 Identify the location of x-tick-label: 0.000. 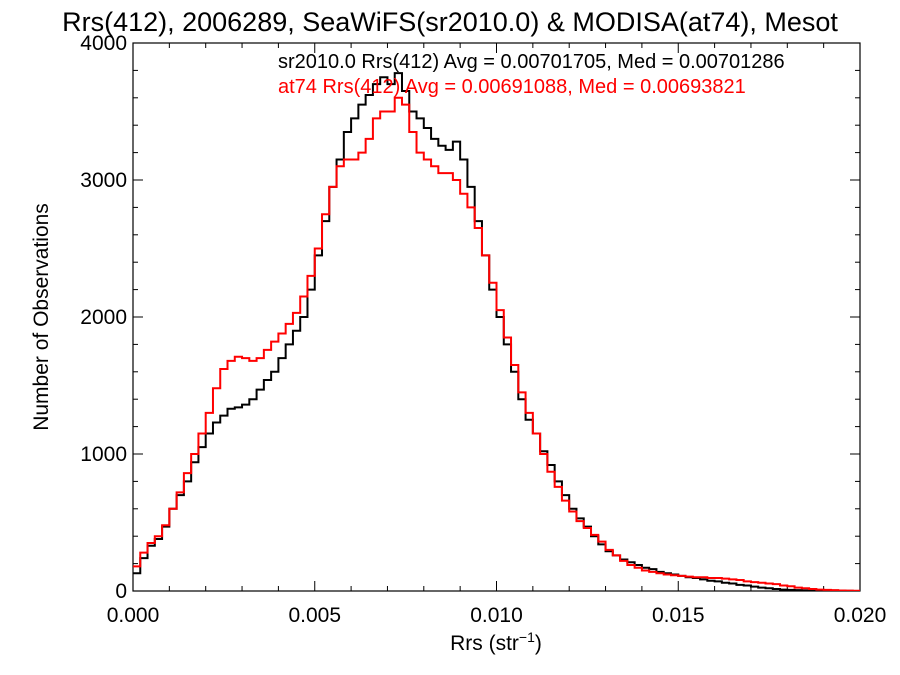
(133, 615).